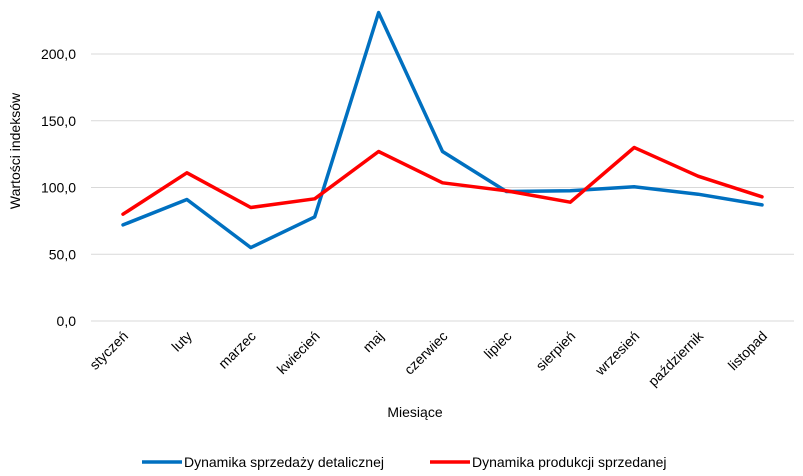 This screenshot has height=476, width=803. I want to click on x-tick-label: maj, so click(372, 341).